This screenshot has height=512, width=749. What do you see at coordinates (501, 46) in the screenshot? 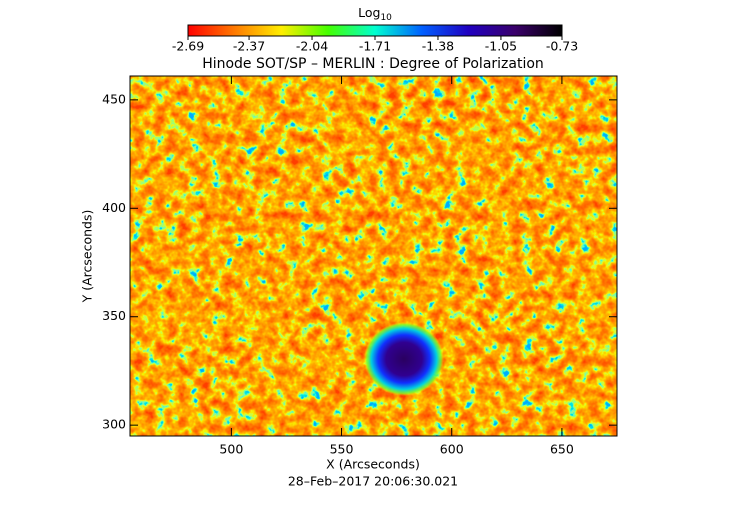
I see `colorbar-tick-label: -1.05` at bounding box center [501, 46].